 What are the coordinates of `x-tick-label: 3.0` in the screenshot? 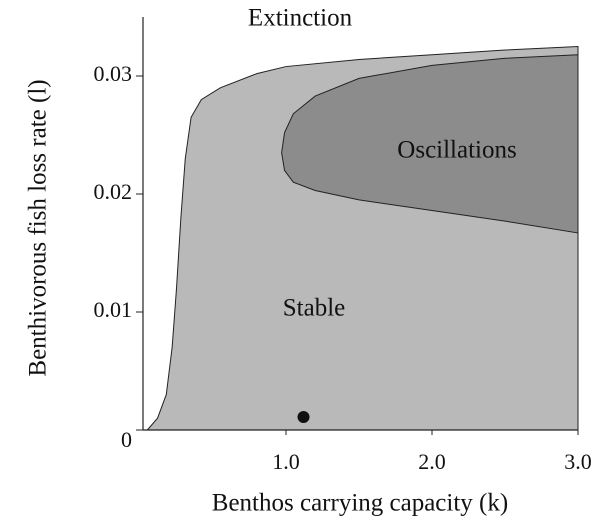 It's located at (578, 461).